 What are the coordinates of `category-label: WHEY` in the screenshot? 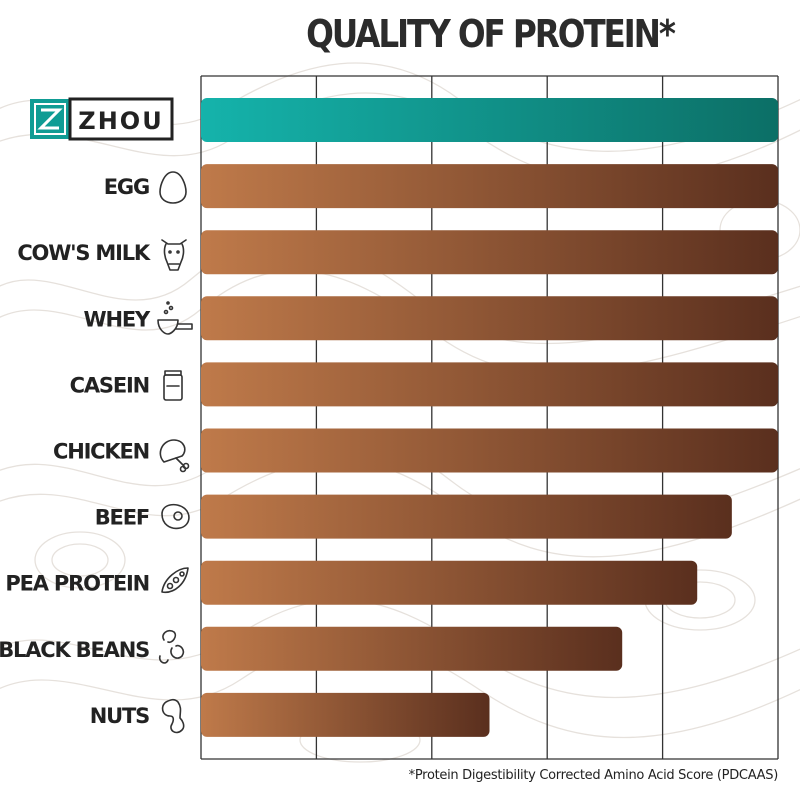 It's located at (117, 319).